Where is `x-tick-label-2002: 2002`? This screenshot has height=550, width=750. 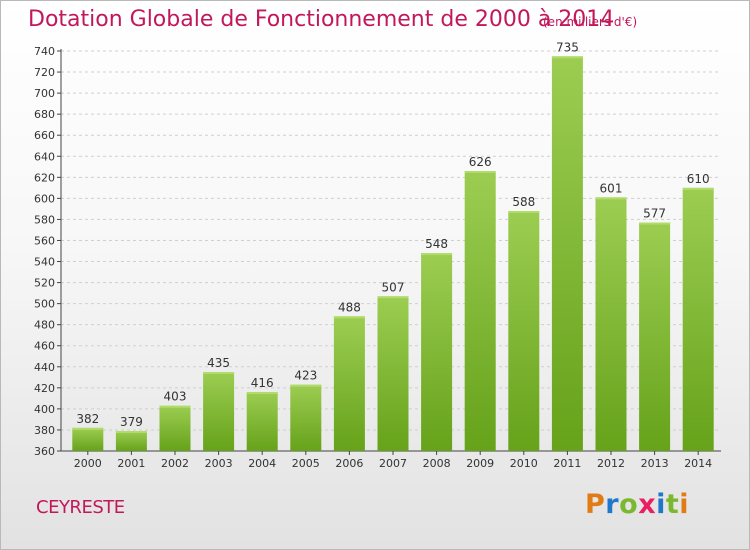 x-tick-label-2002: 2002 is located at coordinates (175, 463).